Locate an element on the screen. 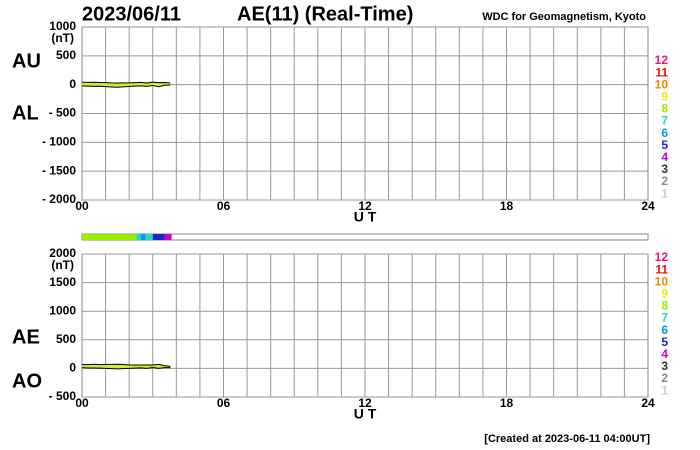 This screenshot has width=700, height=450. y-tick-label: - 1500 is located at coordinates (59, 170).